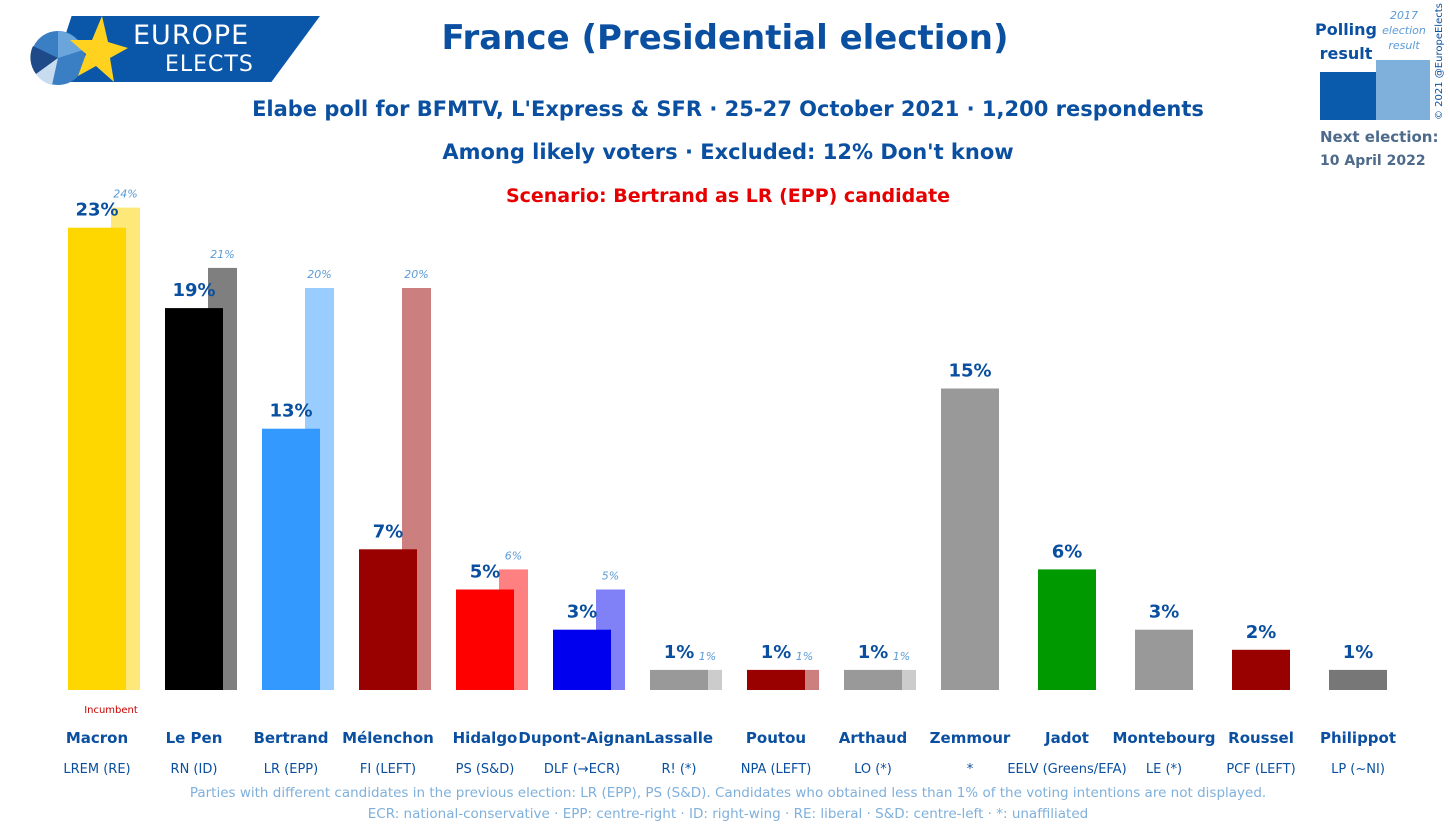  I want to click on legend-polling-swatch, so click(1348, 96).